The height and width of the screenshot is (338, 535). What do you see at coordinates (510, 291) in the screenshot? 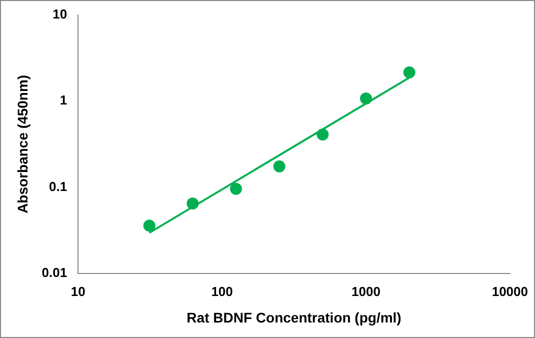
I see `x-tick-label: 10000` at bounding box center [510, 291].